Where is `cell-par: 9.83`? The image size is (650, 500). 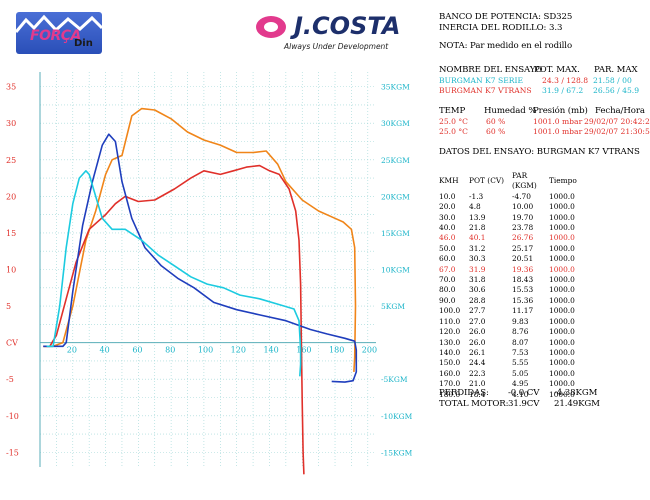 cell-par: 9.83 is located at coordinates (520, 321).